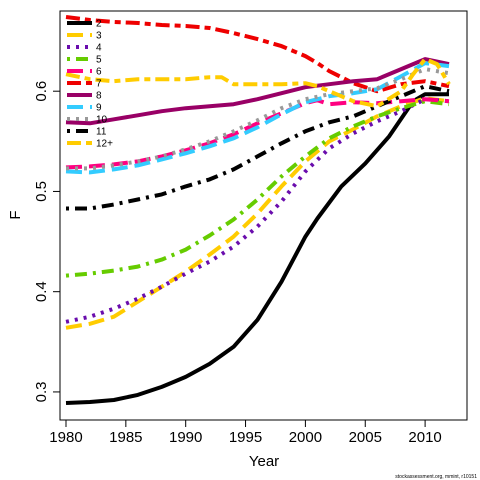 The image size is (480, 480). What do you see at coordinates (305, 437) in the screenshot?
I see `x-tick-label: 2000` at bounding box center [305, 437].